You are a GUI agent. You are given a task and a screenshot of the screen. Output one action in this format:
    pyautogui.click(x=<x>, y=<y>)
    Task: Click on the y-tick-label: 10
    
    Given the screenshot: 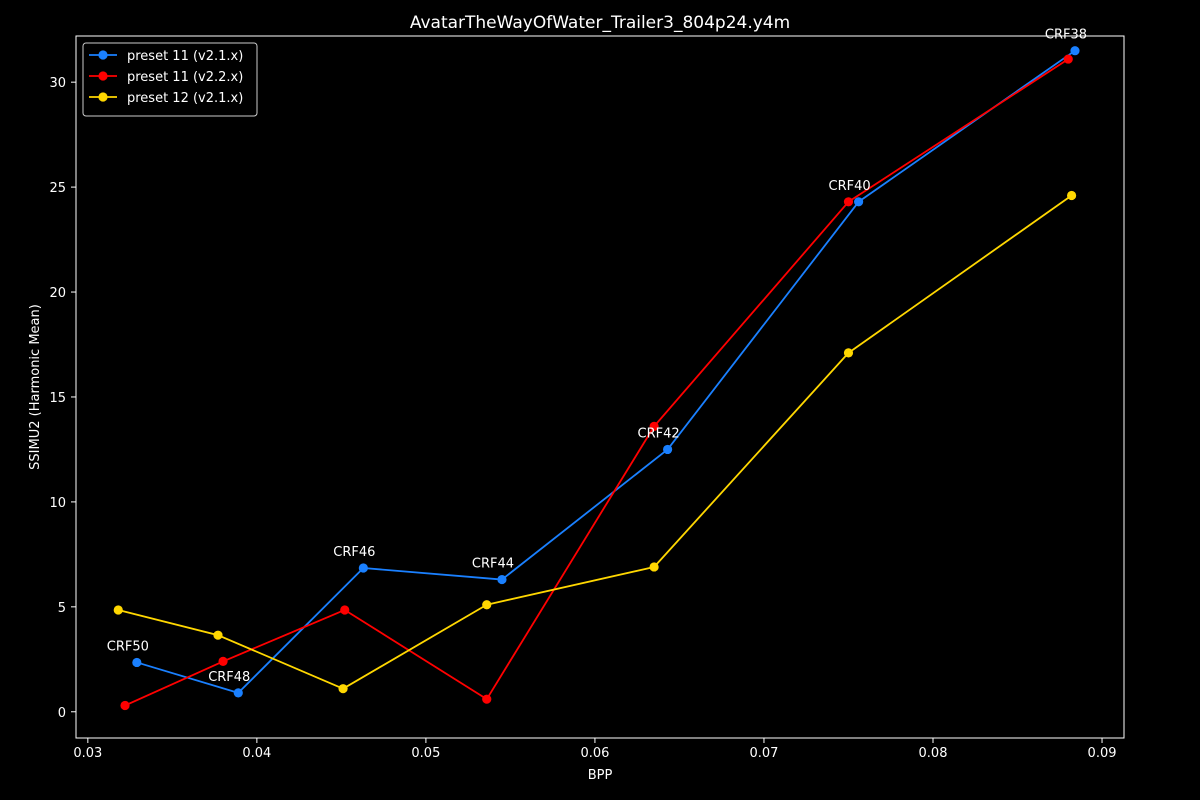 What is the action you would take?
    pyautogui.click(x=57, y=503)
    